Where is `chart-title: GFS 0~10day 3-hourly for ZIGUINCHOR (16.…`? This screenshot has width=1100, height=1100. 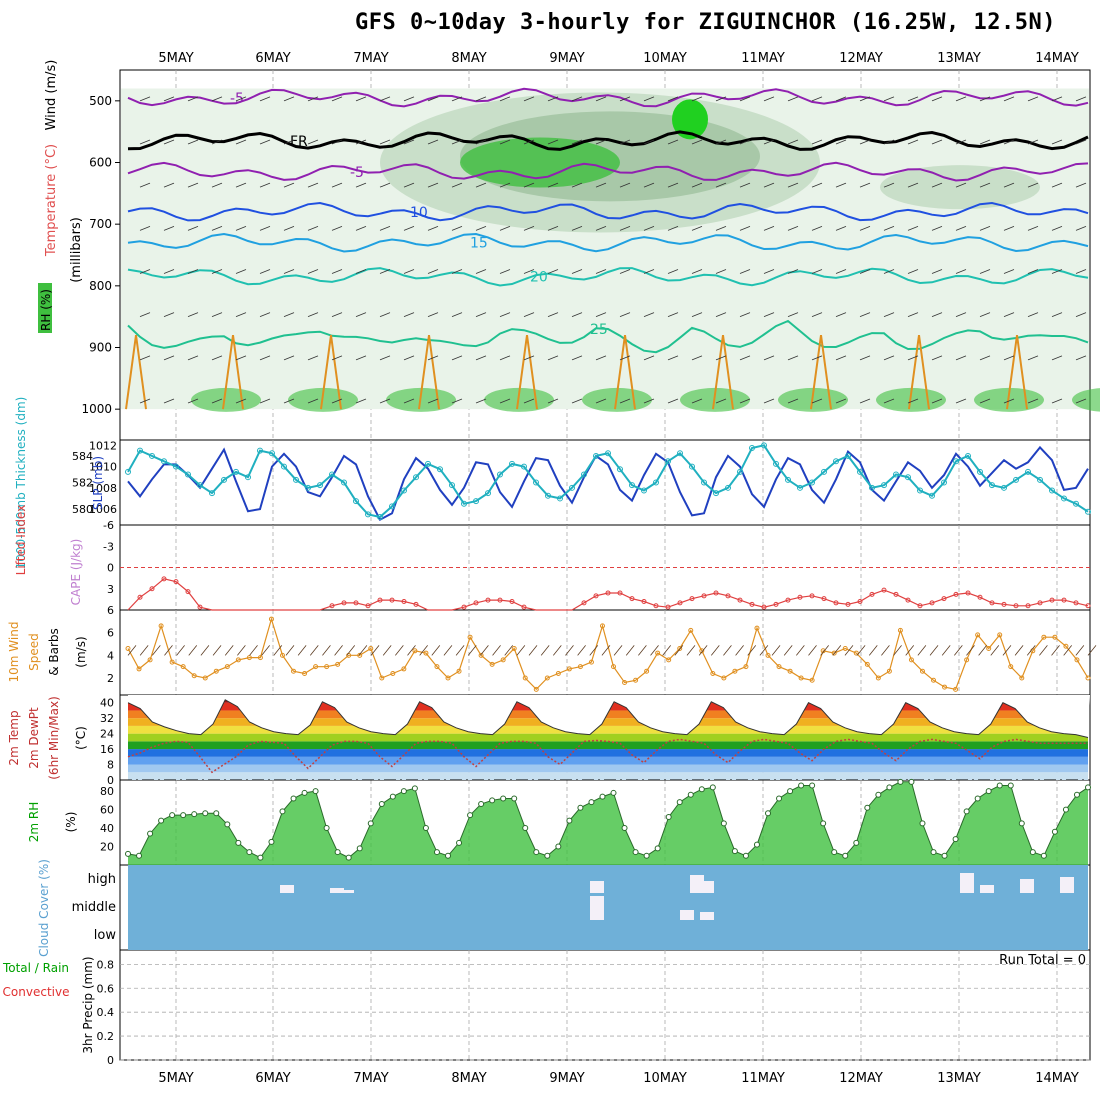 chart-title: GFS 0~10day 3-hourly for ZIGUINCHOR (16.… is located at coordinates (706, 22).